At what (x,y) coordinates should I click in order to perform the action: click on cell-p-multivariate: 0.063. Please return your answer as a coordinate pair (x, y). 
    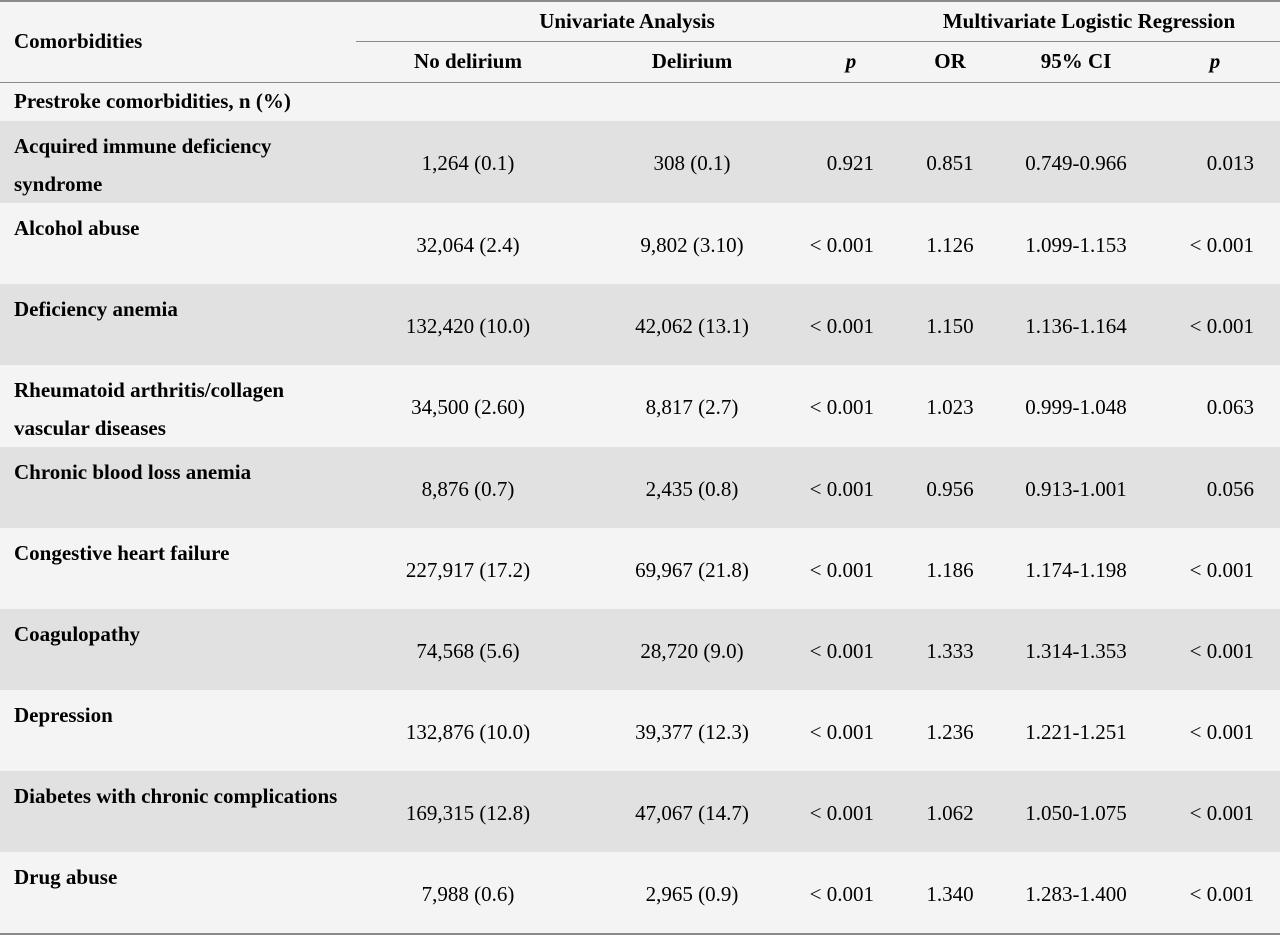
    Looking at the image, I should click on (1215, 405).